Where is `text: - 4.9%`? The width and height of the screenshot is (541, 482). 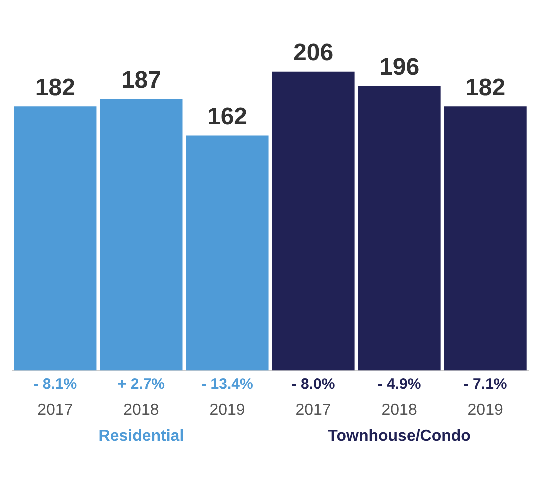
text: - 4.9% is located at coordinates (400, 384).